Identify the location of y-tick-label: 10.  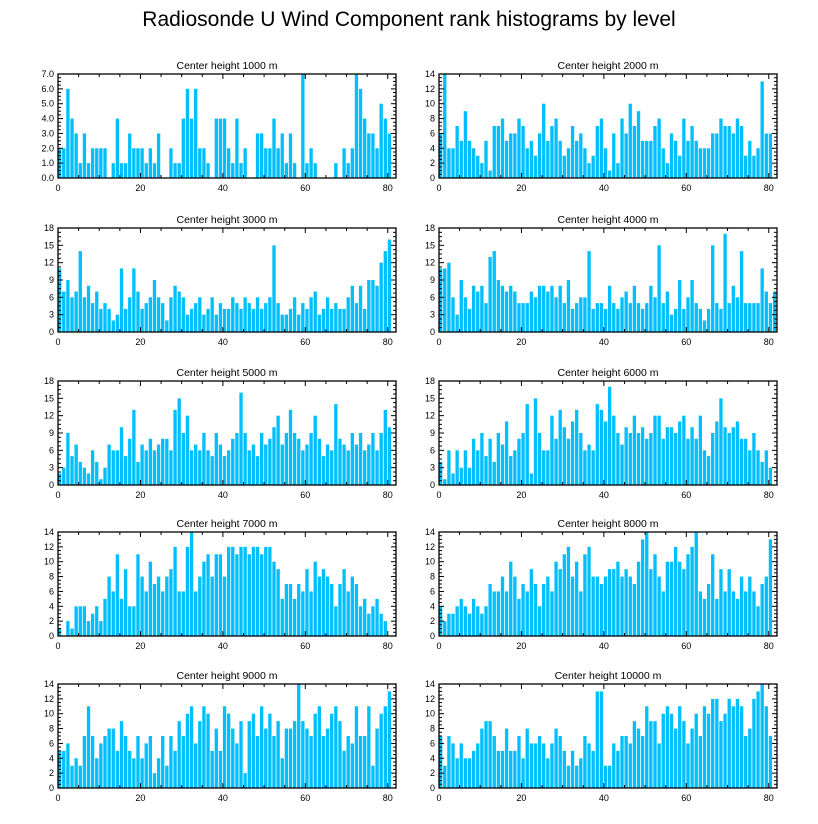
(430, 104).